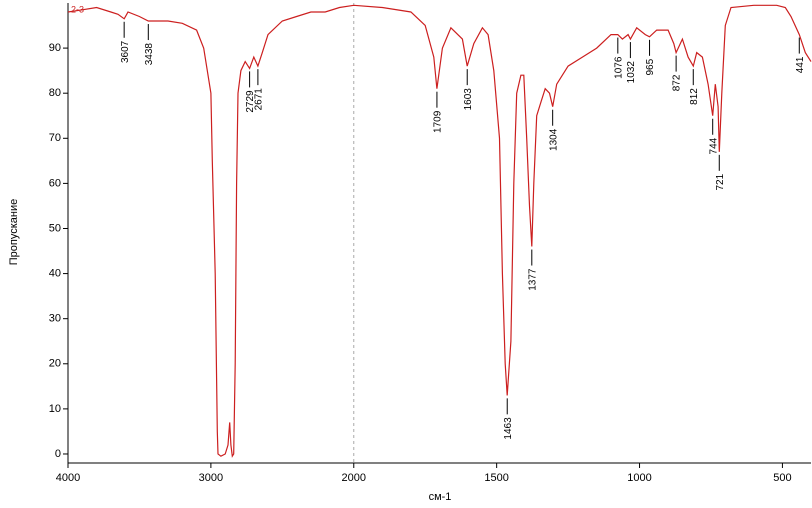  What do you see at coordinates (468, 99) in the screenshot?
I see `peak-label: 1603` at bounding box center [468, 99].